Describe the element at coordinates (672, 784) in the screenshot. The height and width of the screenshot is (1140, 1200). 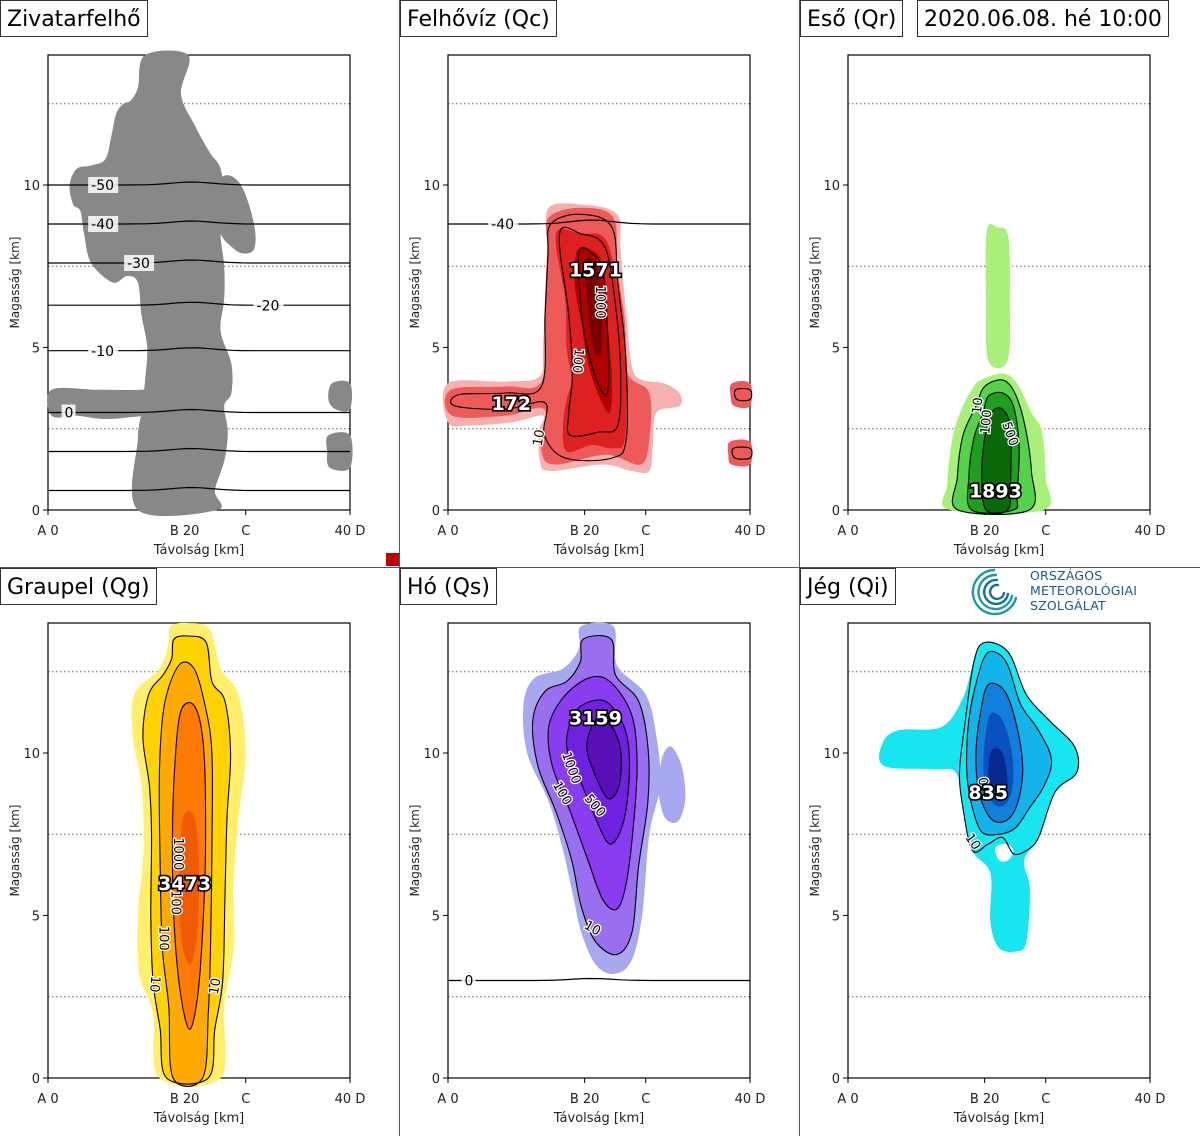
I see `qs-side-lobe` at that location.